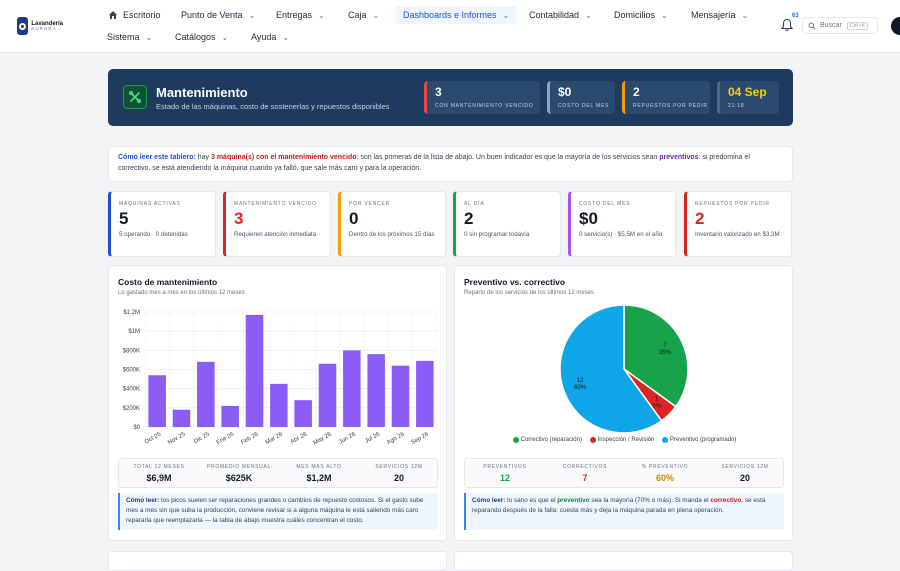 Image resolution: width=900 pixels, height=571 pixels. I want to click on nav-sistema: Sistema ⌄, so click(129, 37).